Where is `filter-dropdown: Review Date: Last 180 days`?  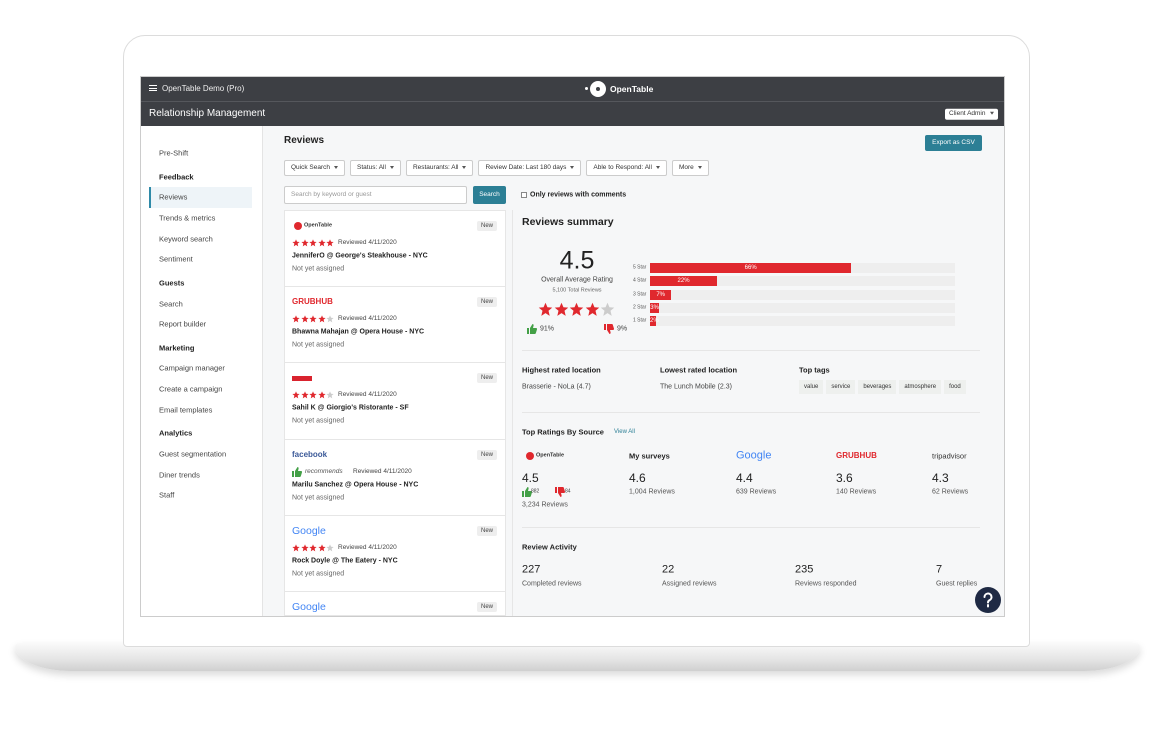
filter-dropdown: Review Date: Last 180 days is located at coordinates (530, 168).